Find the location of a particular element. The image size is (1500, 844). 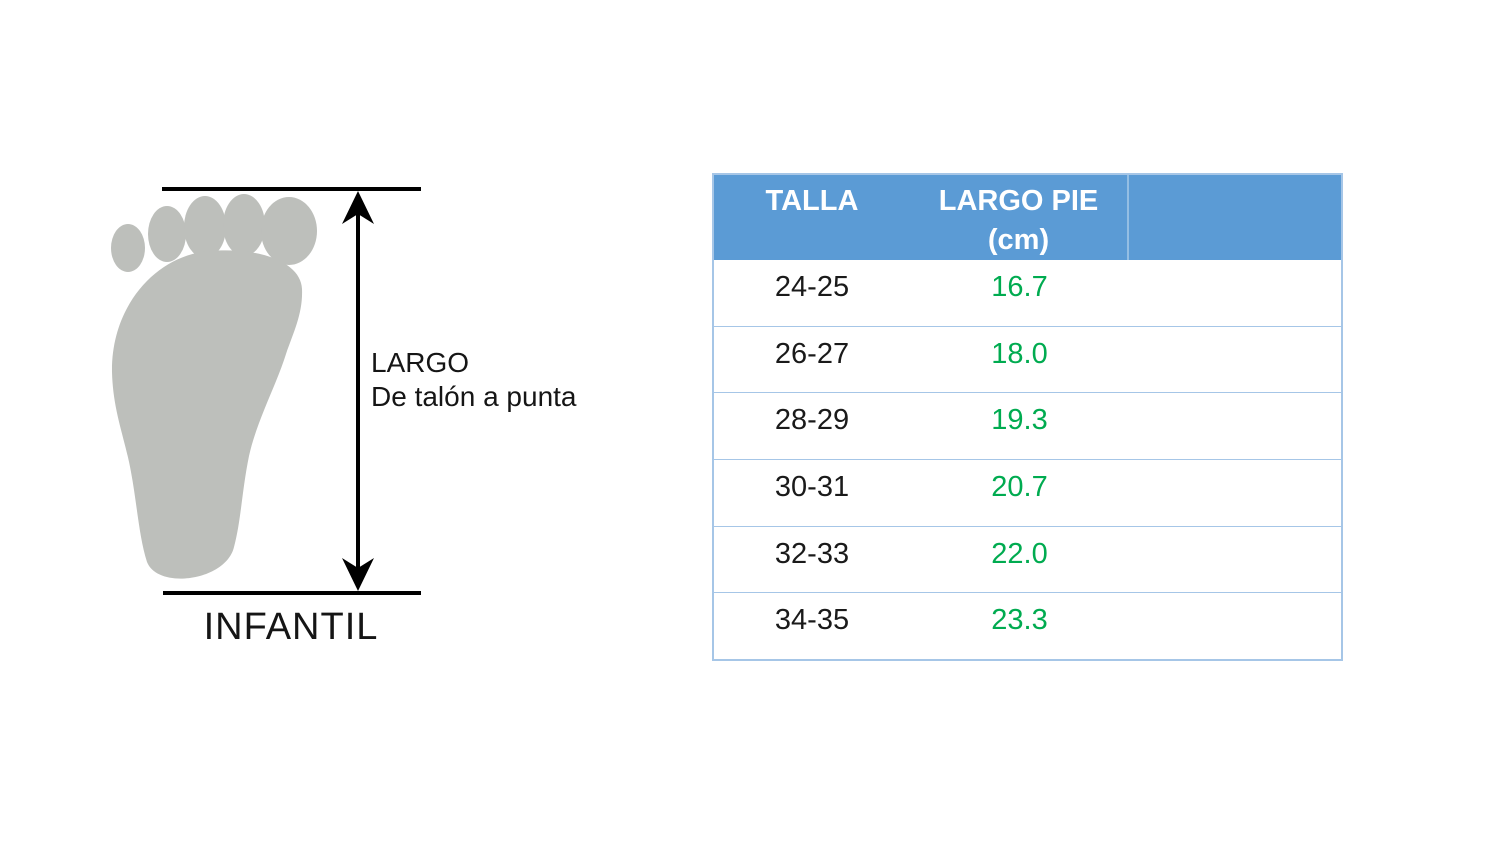

big-toe-shape is located at coordinates (289, 231).